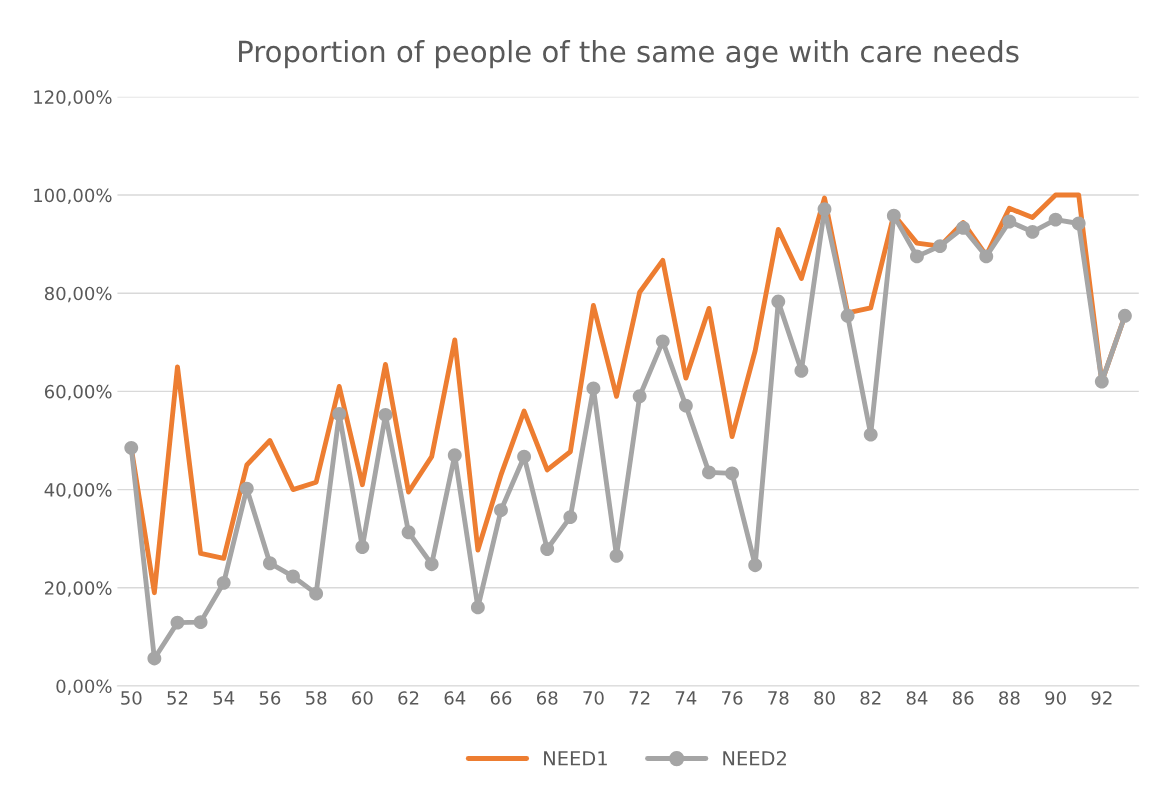 Image resolution: width=1174 pixels, height=807 pixels. What do you see at coordinates (547, 698) in the screenshot?
I see `x-tick-label: 68` at bounding box center [547, 698].